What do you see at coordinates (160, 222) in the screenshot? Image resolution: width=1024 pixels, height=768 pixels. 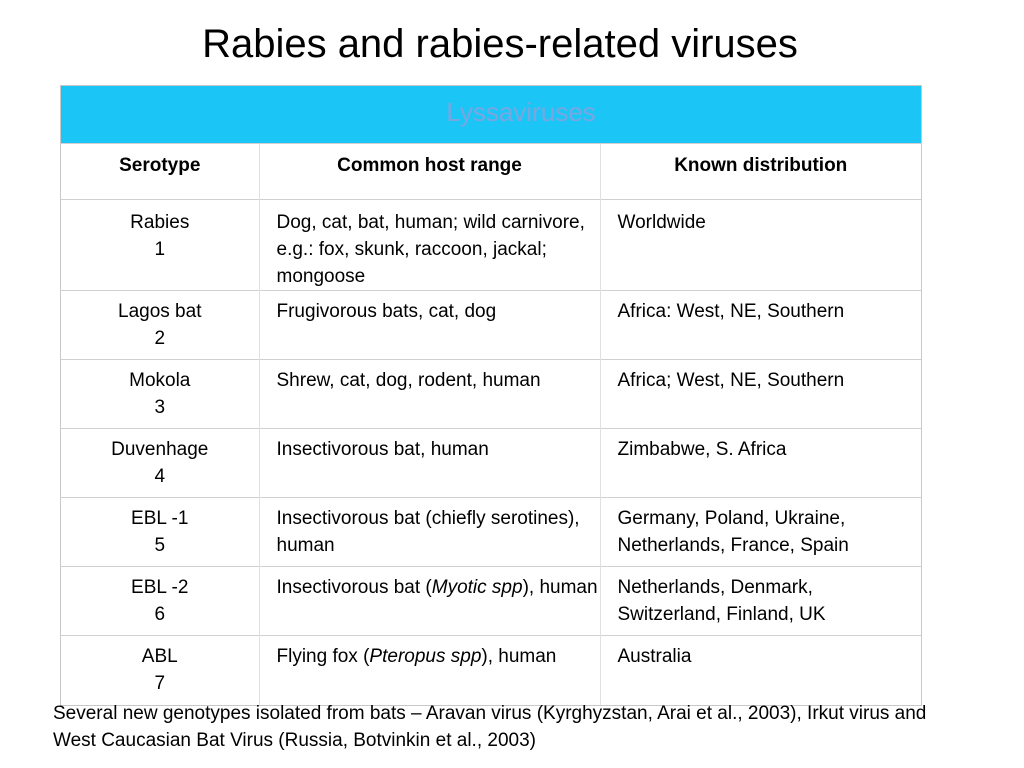 I see `serotype-name: Rabies` at bounding box center [160, 222].